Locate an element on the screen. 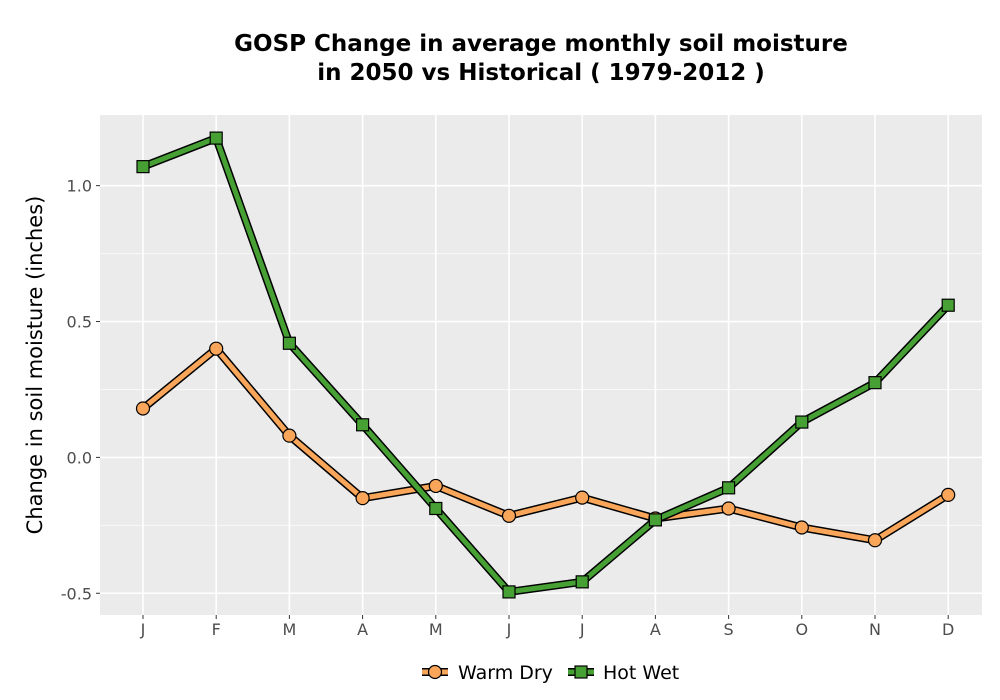 Image resolution: width=1000 pixels, height=700 pixels. legend: Warm Dry Hot Wet is located at coordinates (550, 673).